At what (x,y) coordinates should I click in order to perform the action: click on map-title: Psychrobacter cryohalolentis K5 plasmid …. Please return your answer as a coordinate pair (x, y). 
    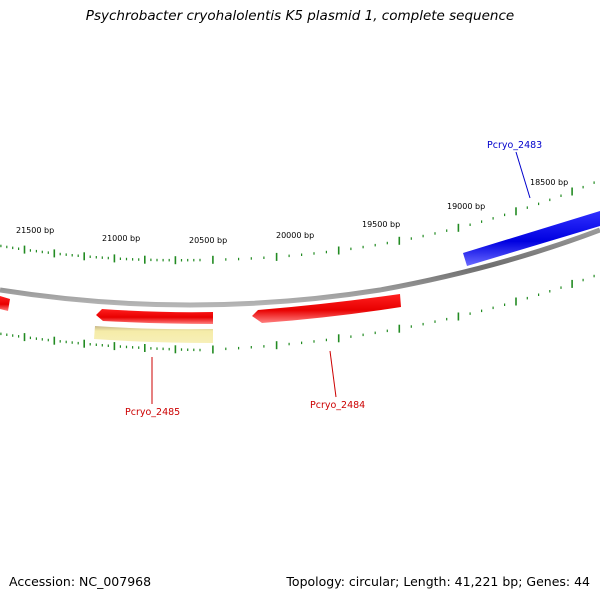
    Looking at the image, I should click on (300, 16).